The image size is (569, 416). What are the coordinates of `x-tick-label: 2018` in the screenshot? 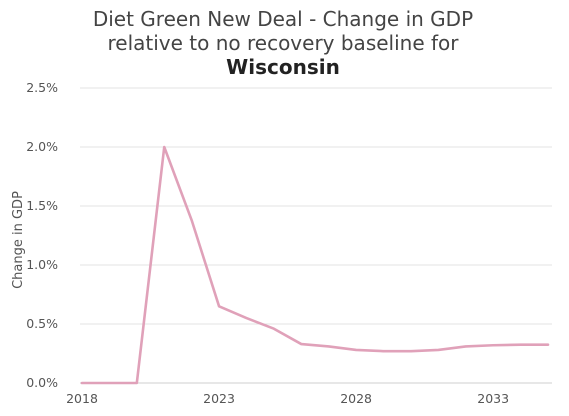 It's located at (82, 398).